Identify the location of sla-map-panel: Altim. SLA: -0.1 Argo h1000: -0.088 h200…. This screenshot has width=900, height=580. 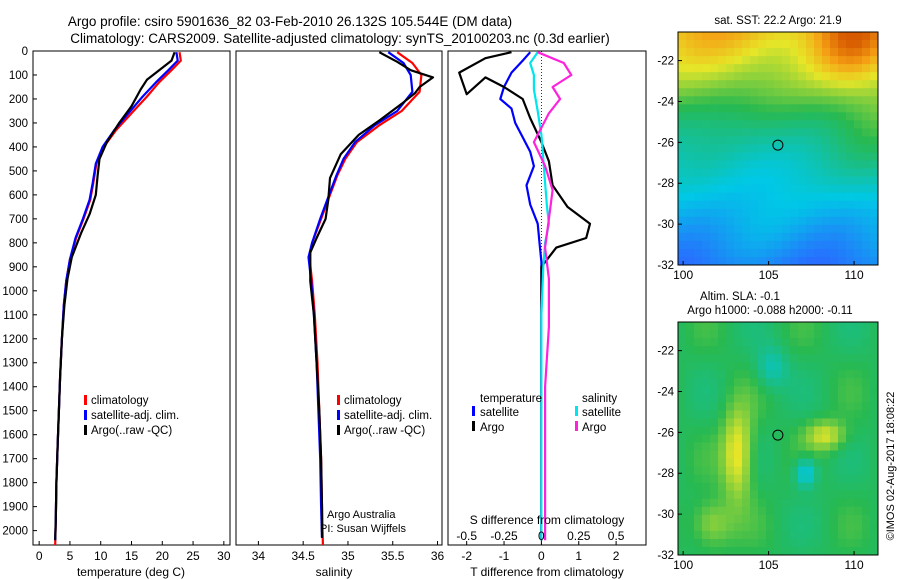
(768, 431).